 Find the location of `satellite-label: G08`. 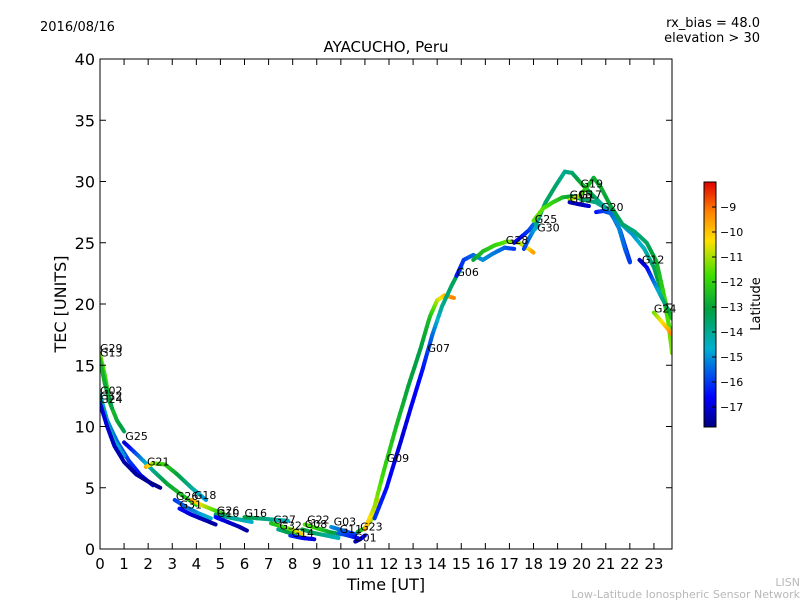

satellite-label: G08 is located at coordinates (316, 524).